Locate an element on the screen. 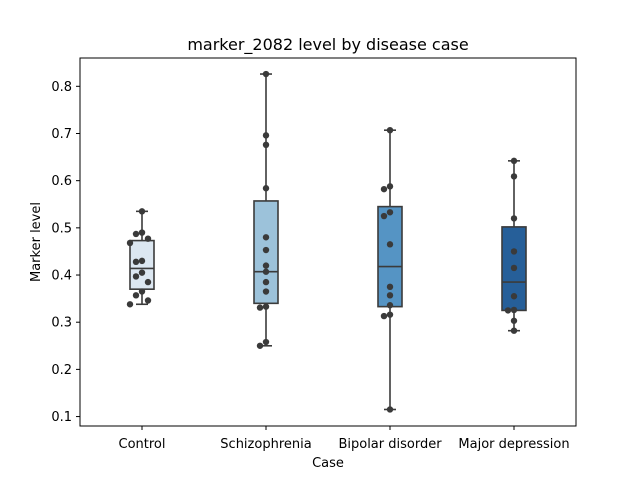 The image size is (640, 480). y-tick-label: 0.1 is located at coordinates (61, 417).